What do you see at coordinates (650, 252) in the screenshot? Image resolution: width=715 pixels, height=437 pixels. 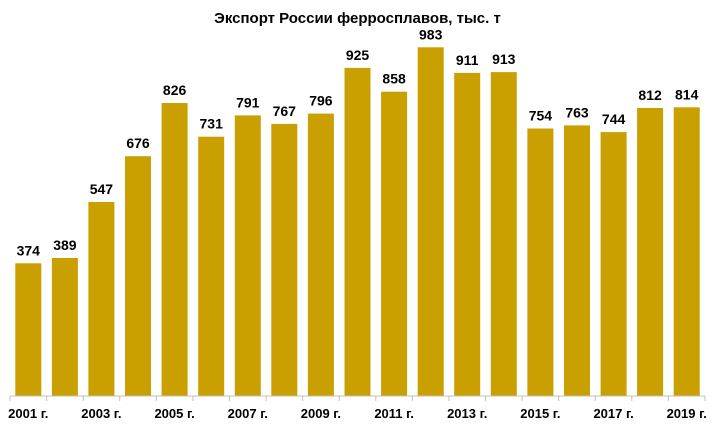 I see `bar-2018` at bounding box center [650, 252].